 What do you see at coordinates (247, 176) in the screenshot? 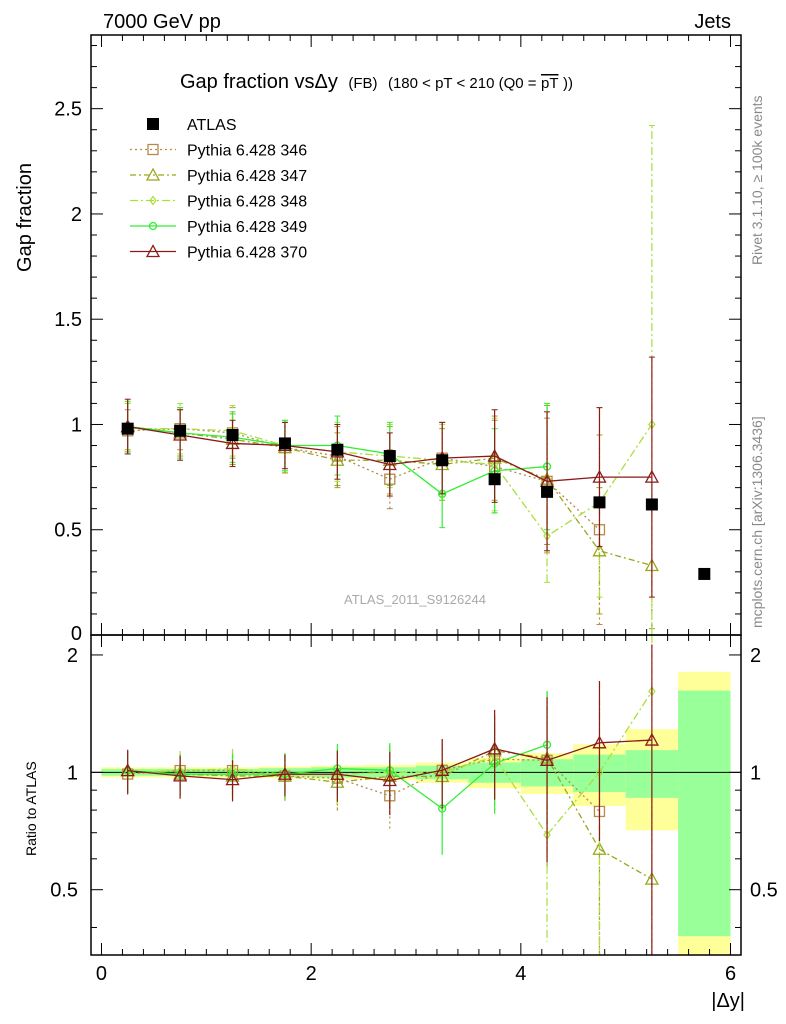
I see `legend-label: Pythia 6.428 347` at bounding box center [247, 176].